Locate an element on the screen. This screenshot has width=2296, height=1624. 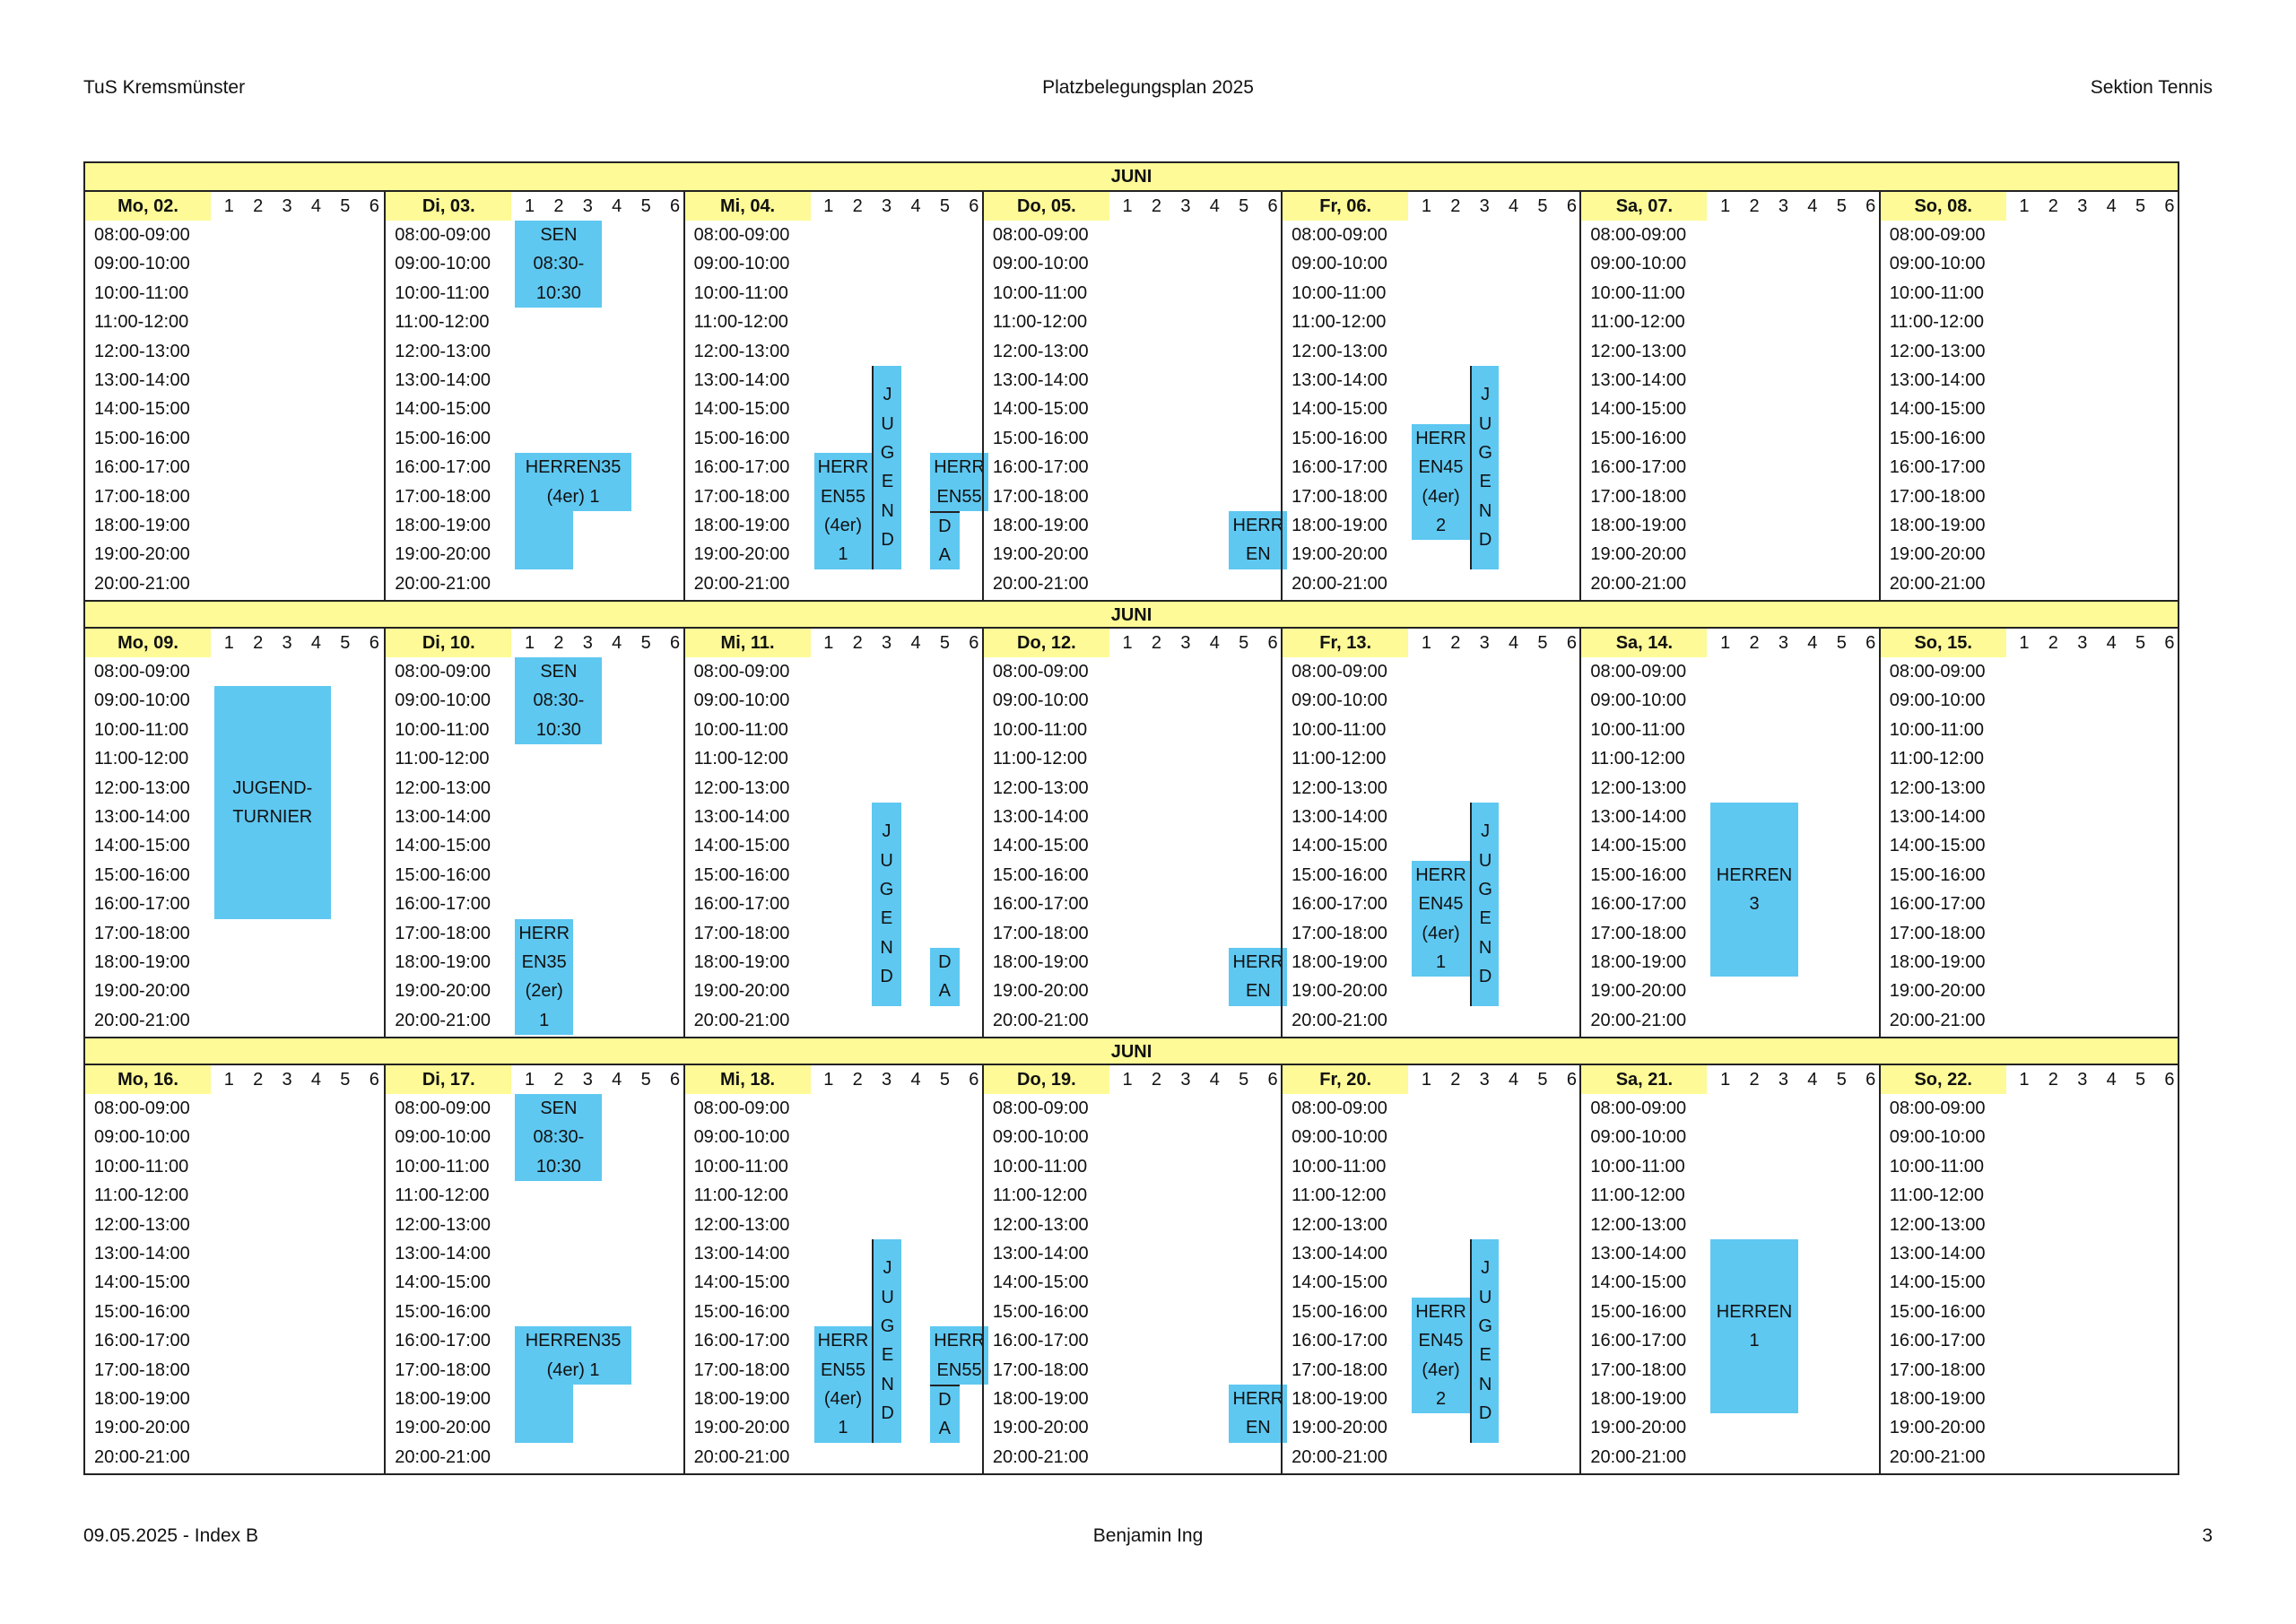
court-number: 5 is located at coordinates (2140, 643).